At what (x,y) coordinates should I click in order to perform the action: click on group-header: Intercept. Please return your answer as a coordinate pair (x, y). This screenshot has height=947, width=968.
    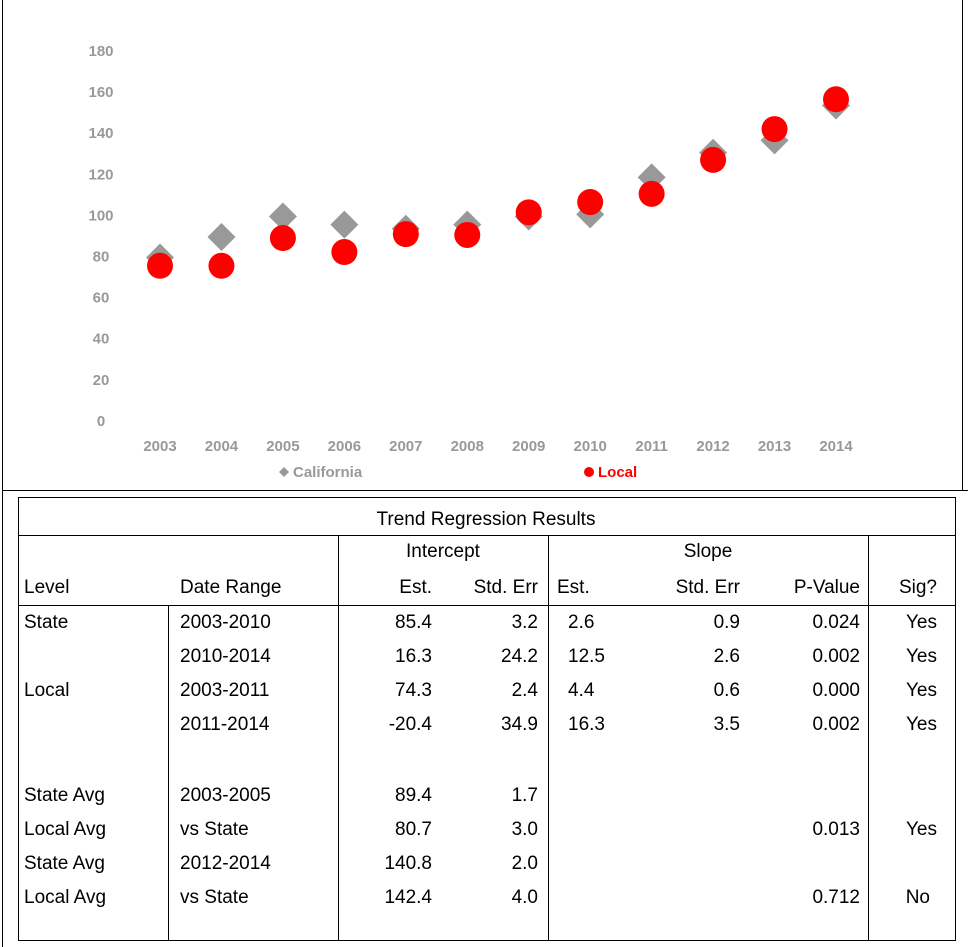
    Looking at the image, I should click on (443, 551).